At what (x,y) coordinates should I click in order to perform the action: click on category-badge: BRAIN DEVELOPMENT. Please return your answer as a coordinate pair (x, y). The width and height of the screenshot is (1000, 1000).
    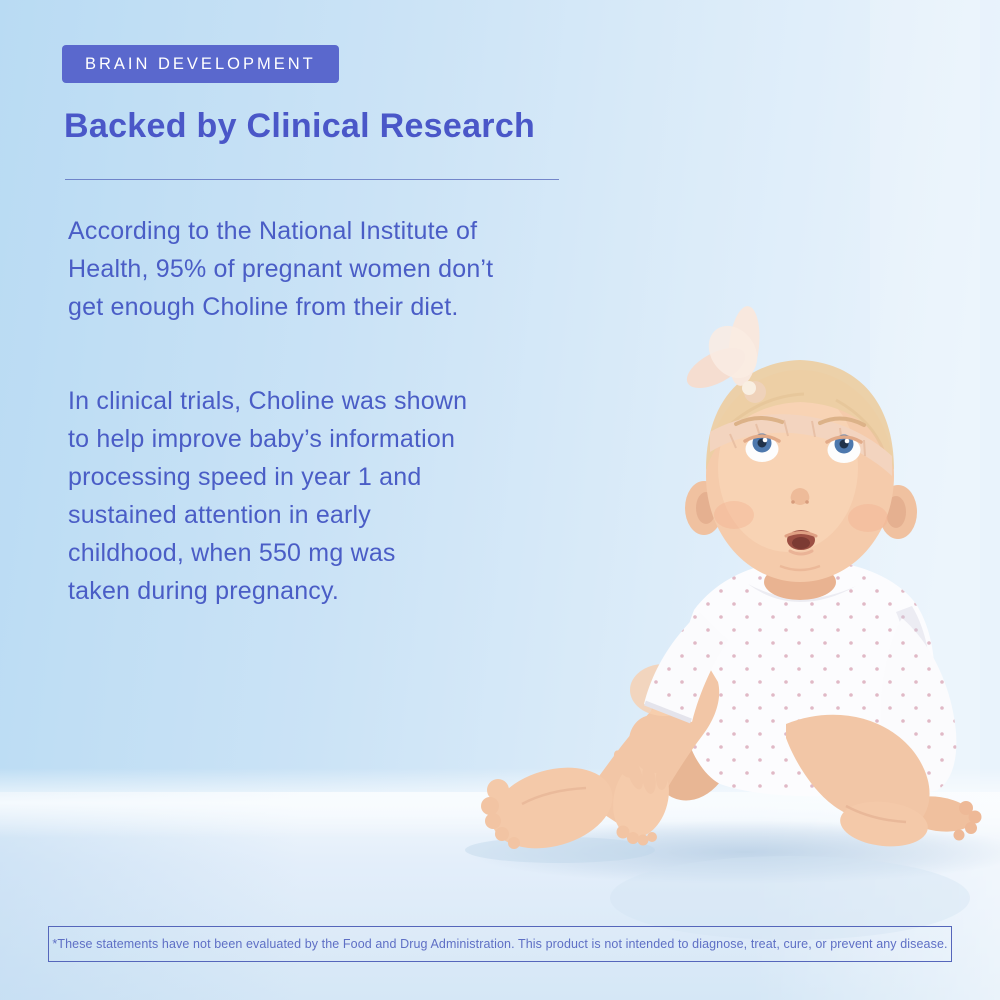
    Looking at the image, I should click on (200, 64).